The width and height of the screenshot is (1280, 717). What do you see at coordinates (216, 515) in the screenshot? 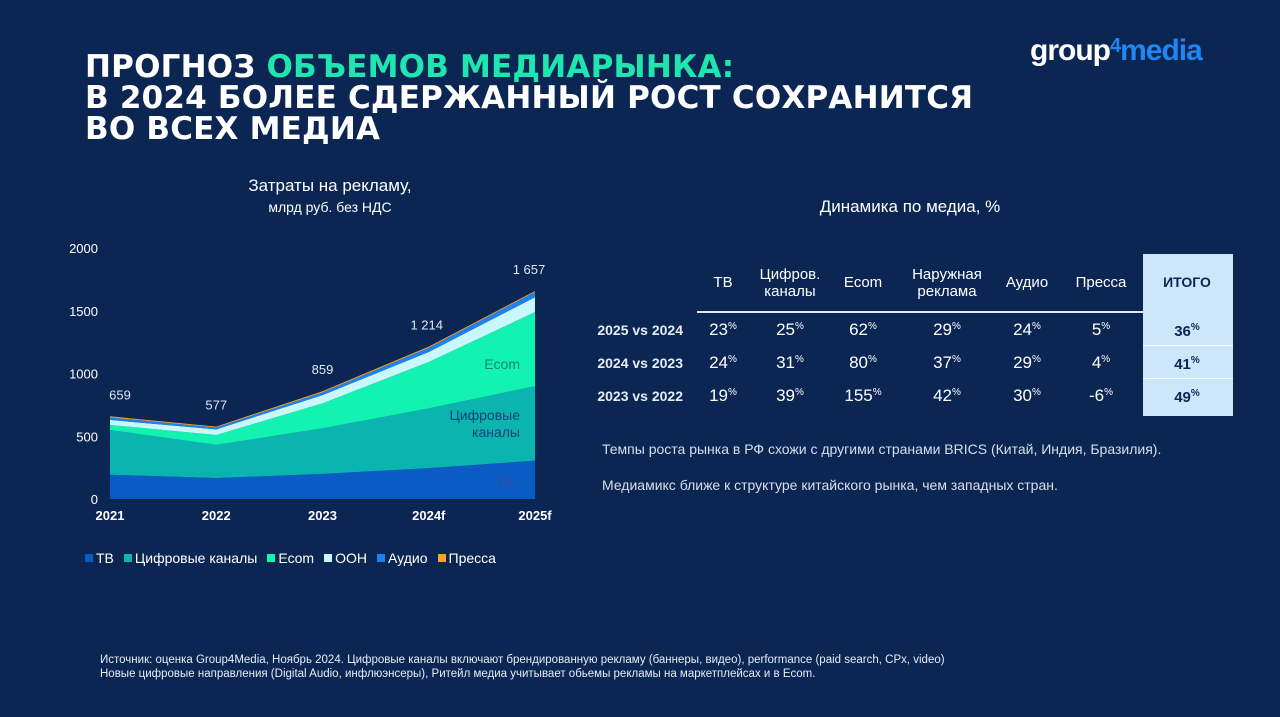
I see `x-tick-label: 2022` at bounding box center [216, 515].